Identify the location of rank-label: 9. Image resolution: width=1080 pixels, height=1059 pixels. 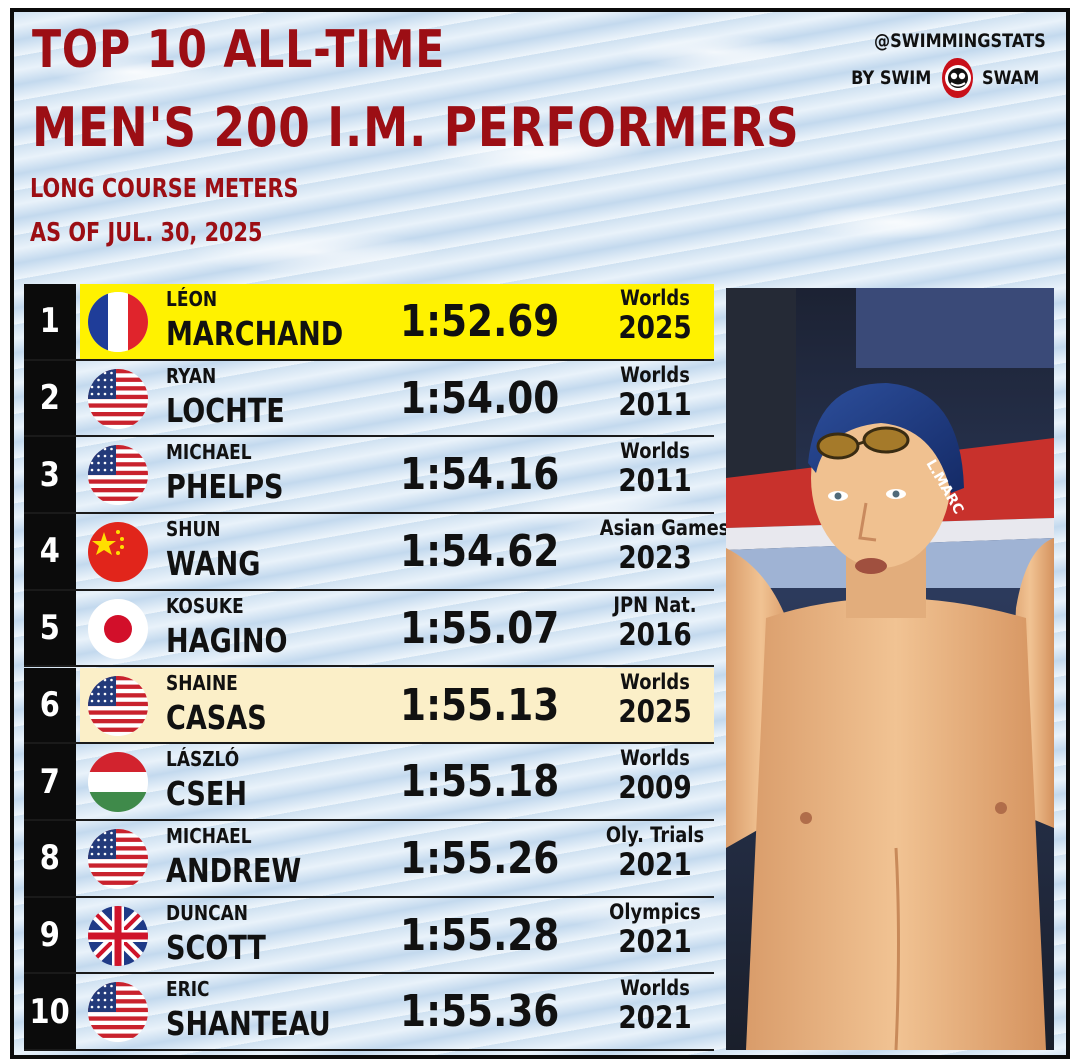
(50, 934).